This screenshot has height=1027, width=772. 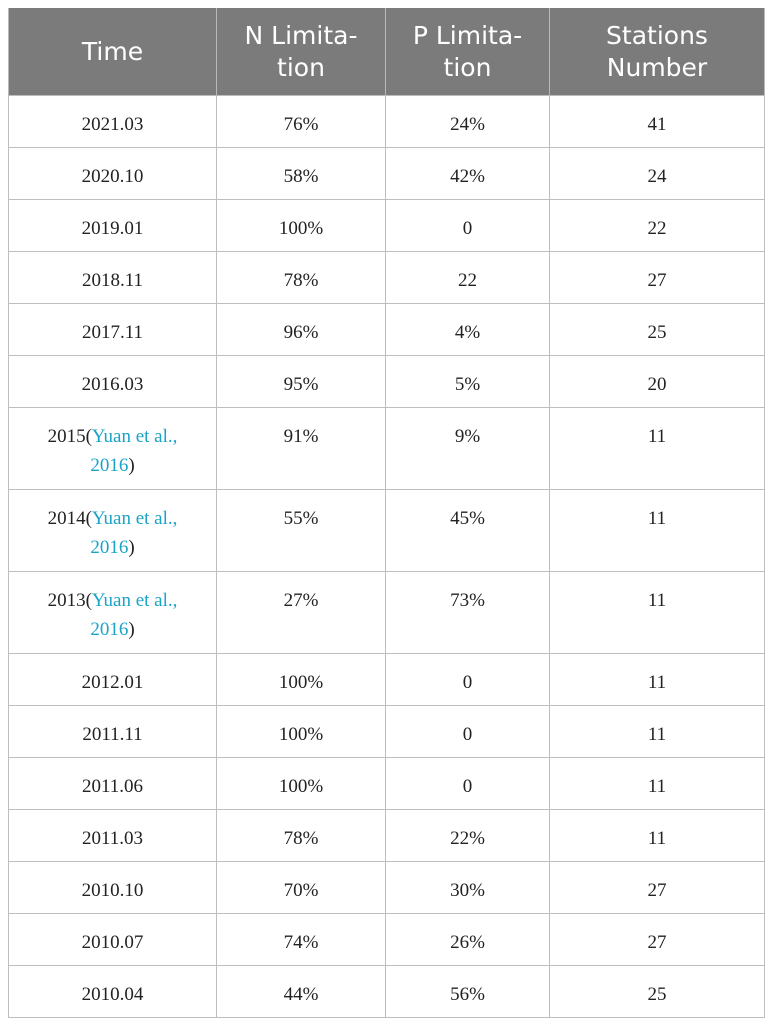 I want to click on time-value: 2010.07, so click(x=112, y=942).